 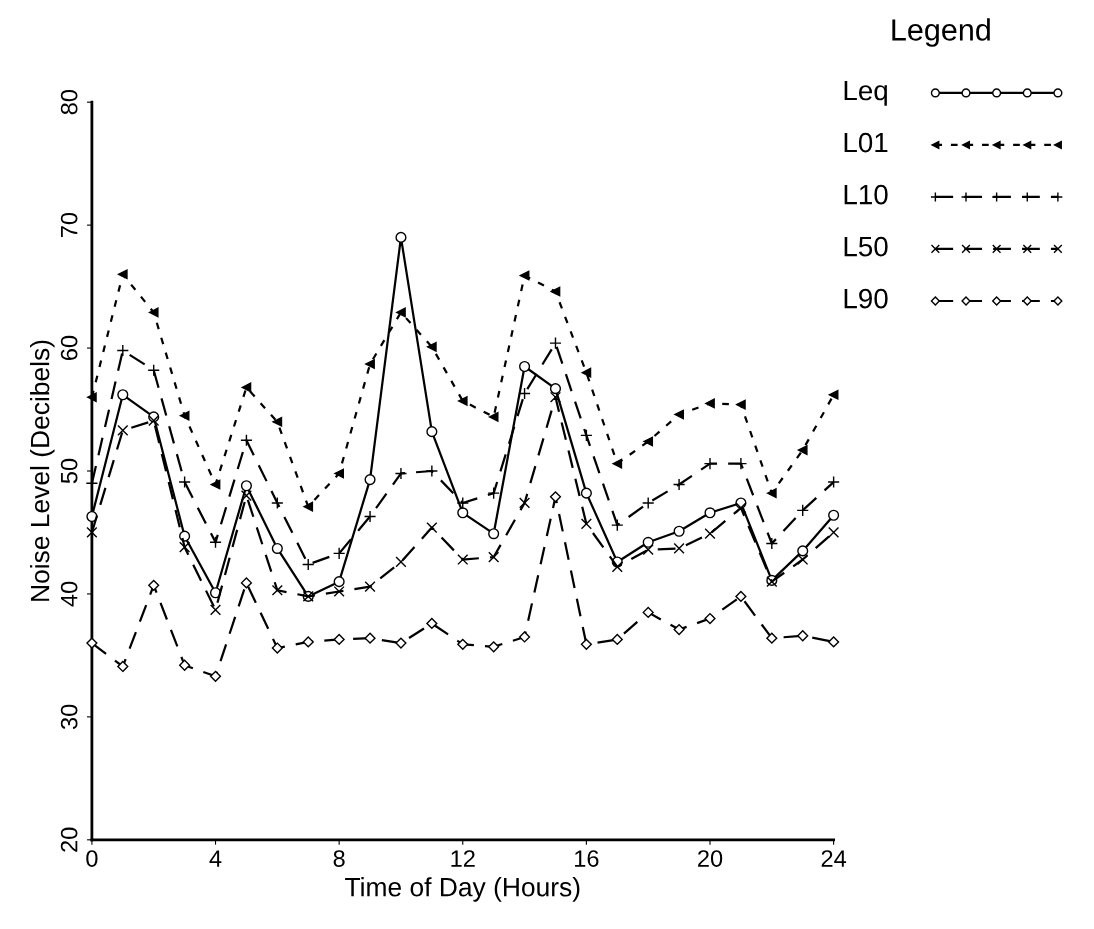 What do you see at coordinates (69, 717) in the screenshot?
I see `y-tick-label: 30` at bounding box center [69, 717].